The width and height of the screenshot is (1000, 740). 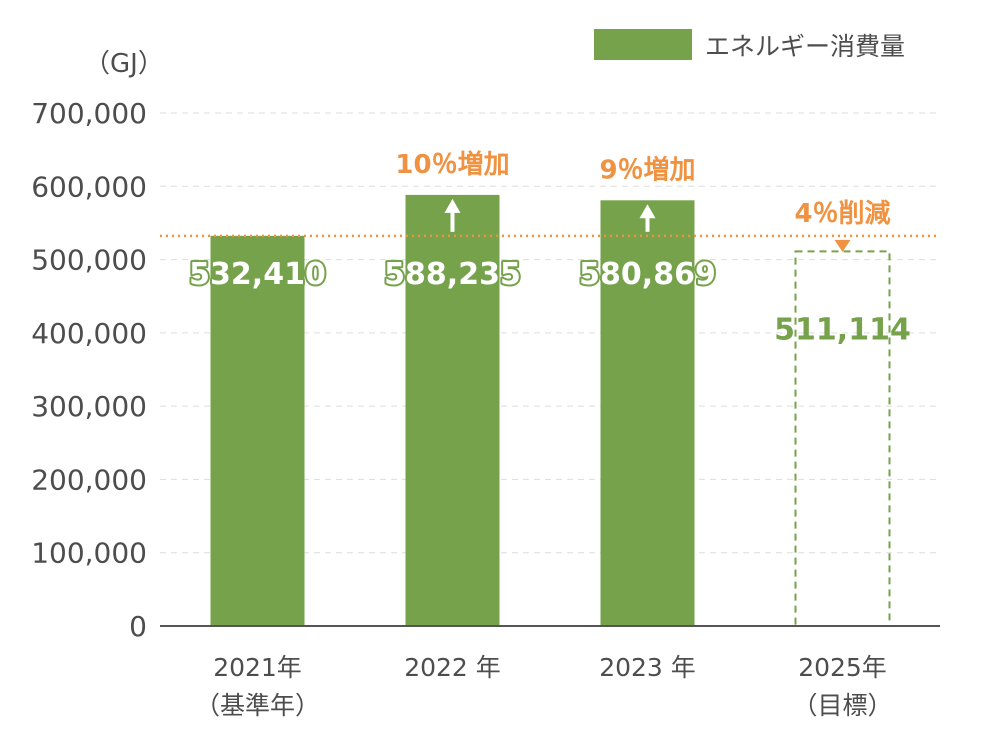 I want to click on legend-swatch, so click(x=643, y=44).